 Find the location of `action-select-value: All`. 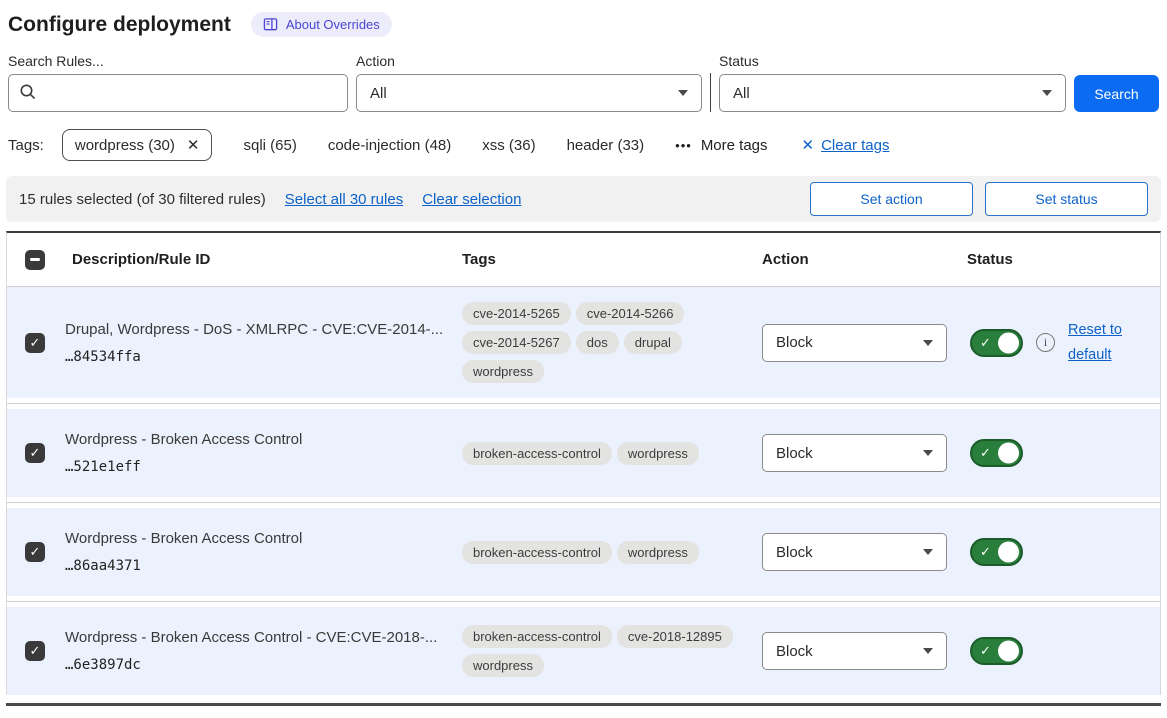

action-select-value: All is located at coordinates (378, 93).